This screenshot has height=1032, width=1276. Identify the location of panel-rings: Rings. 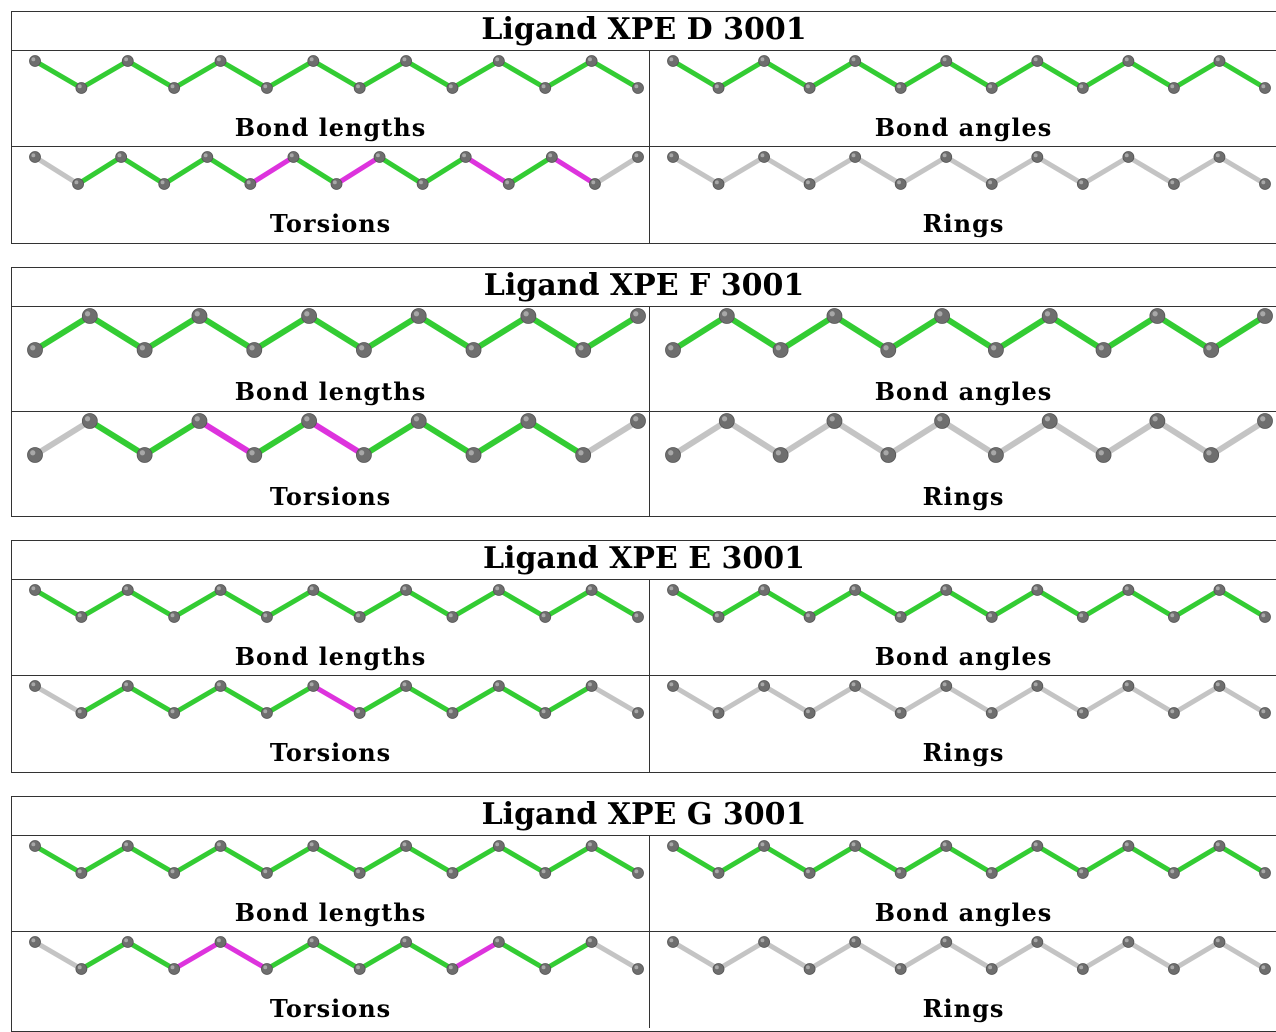
(963, 980).